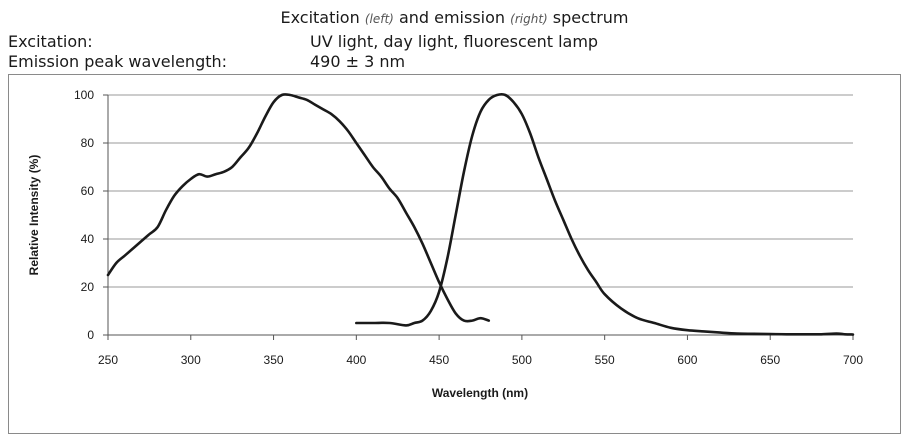 Image resolution: width=909 pixels, height=438 pixels. What do you see at coordinates (853, 360) in the screenshot?
I see `x-tick-label-700: 700` at bounding box center [853, 360].